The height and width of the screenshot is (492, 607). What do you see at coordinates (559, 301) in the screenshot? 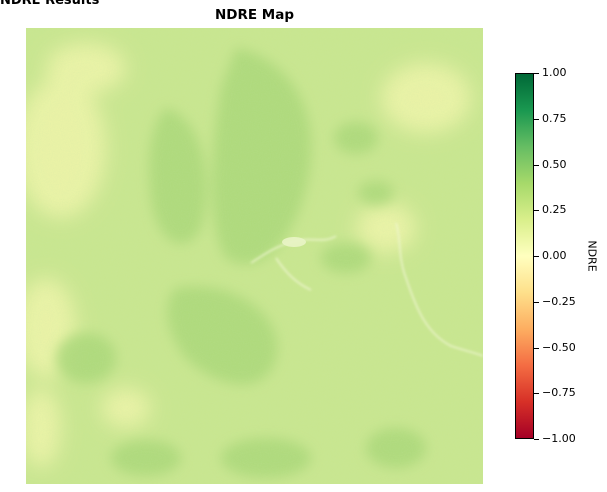
I see `colorbar-tick-label: −0.25` at bounding box center [559, 301].